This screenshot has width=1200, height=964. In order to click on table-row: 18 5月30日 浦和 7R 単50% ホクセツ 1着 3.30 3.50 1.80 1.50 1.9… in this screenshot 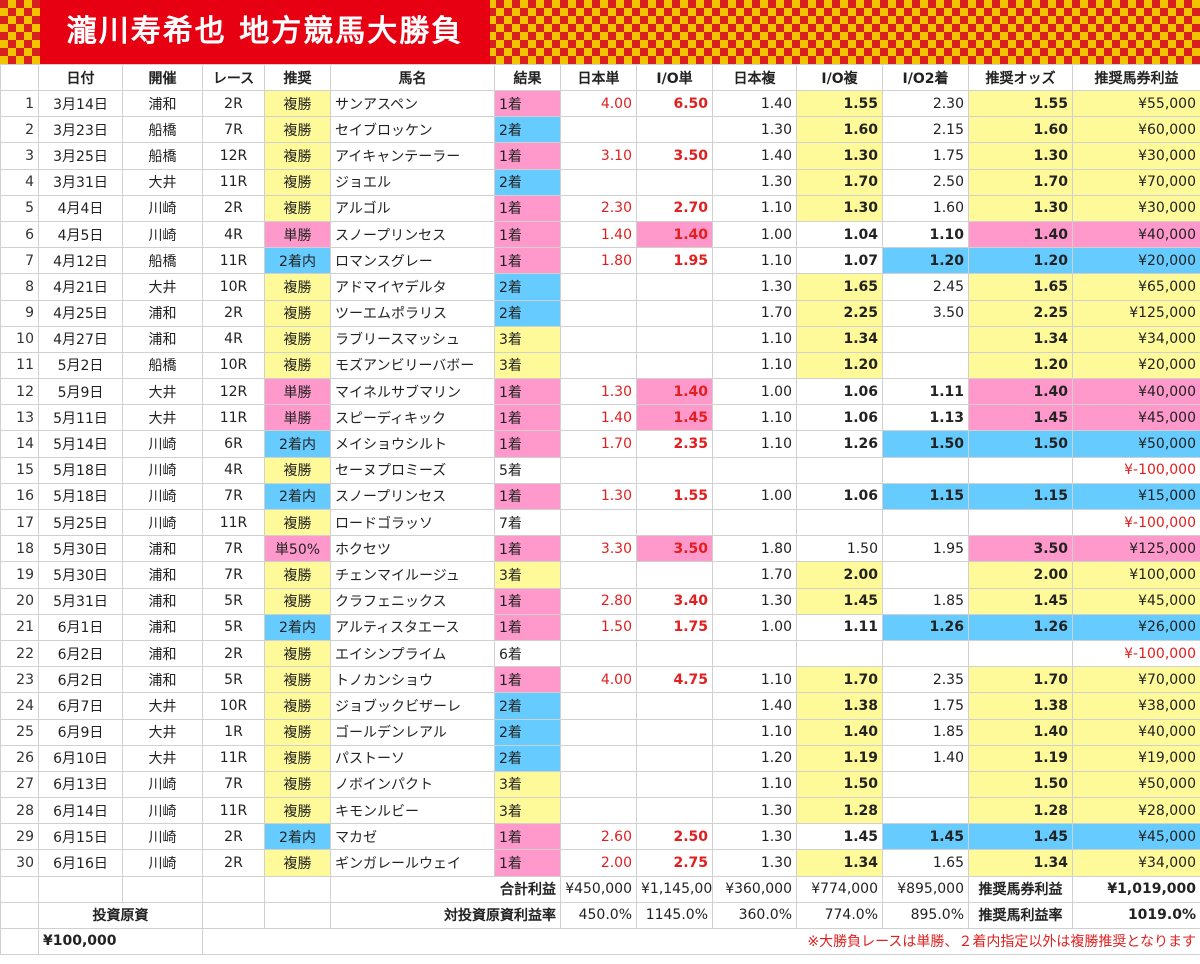, I will do `click(600, 549)`.